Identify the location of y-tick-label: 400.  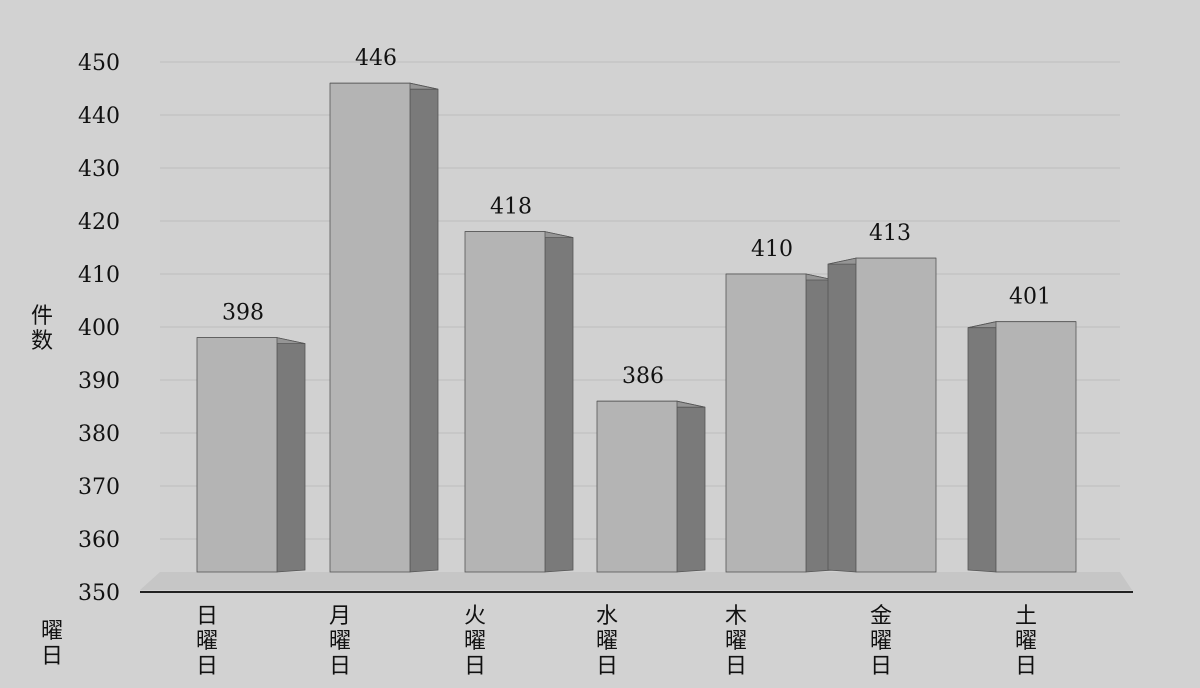
(99, 328).